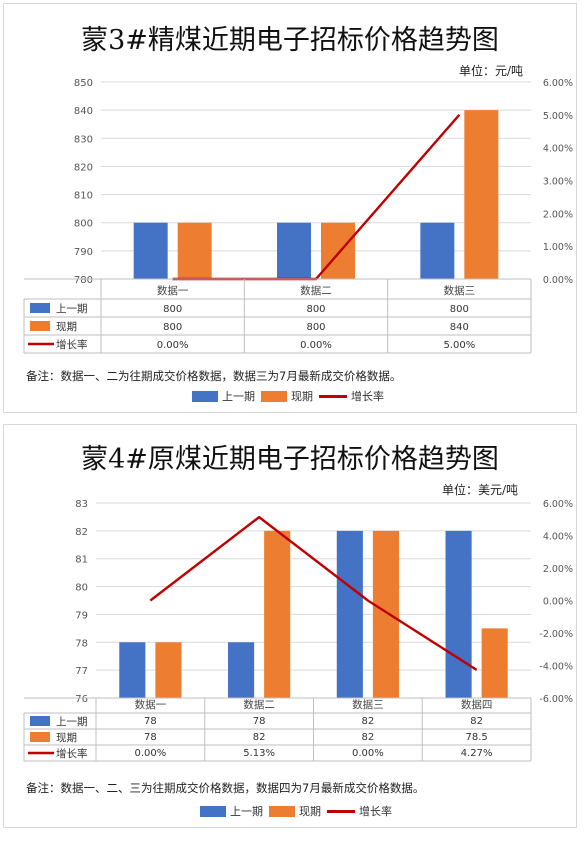 The width and height of the screenshot is (584, 843). Describe the element at coordinates (83, 224) in the screenshot. I see `y-tick-label: 800` at that location.